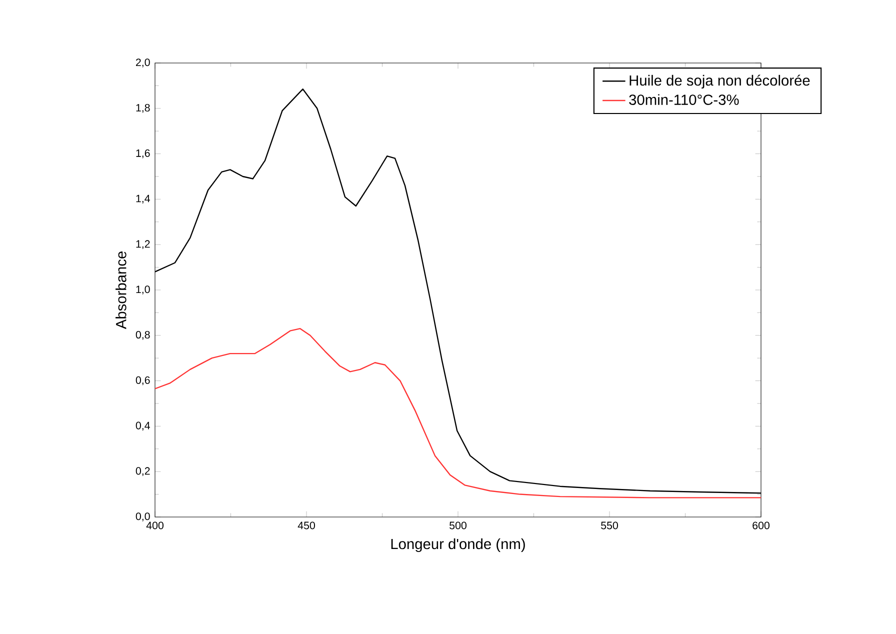 Image resolution: width=896 pixels, height=634 pixels. Describe the element at coordinates (143, 426) in the screenshot. I see `y-tick-label: 0,4` at that location.